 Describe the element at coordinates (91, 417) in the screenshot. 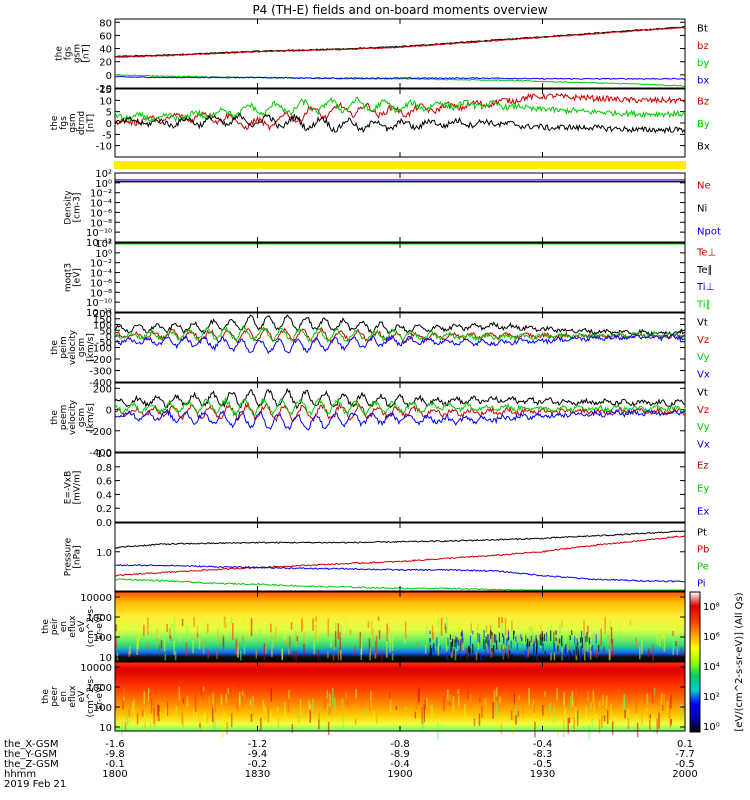

I see `y-axis-label-line: [km/s]` at that location.